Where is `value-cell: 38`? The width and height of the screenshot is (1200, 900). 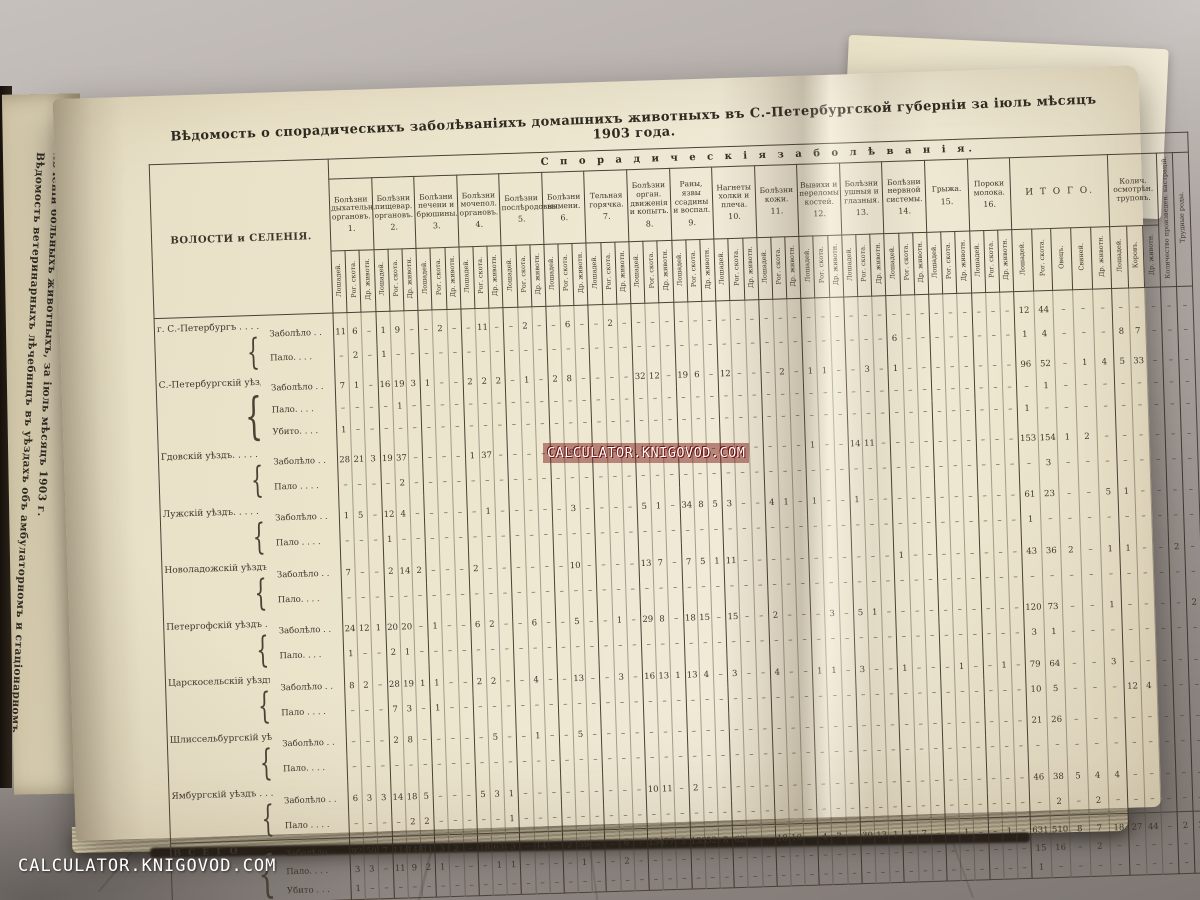
value-cell: 38 is located at coordinates (1058, 774).